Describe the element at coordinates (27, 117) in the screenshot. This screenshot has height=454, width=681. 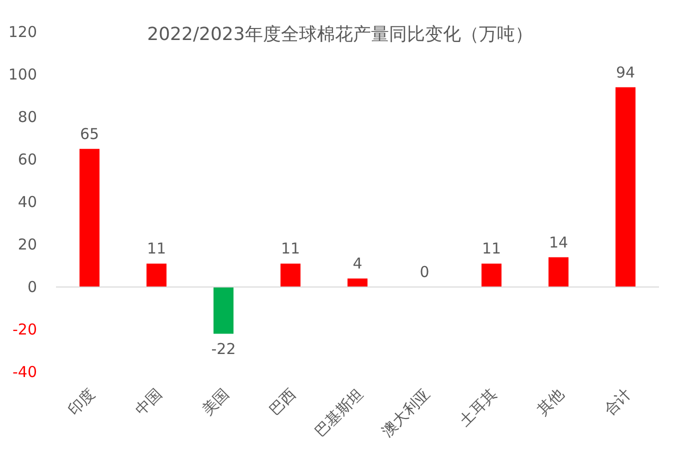
I see `y-tick-label: 80` at that location.